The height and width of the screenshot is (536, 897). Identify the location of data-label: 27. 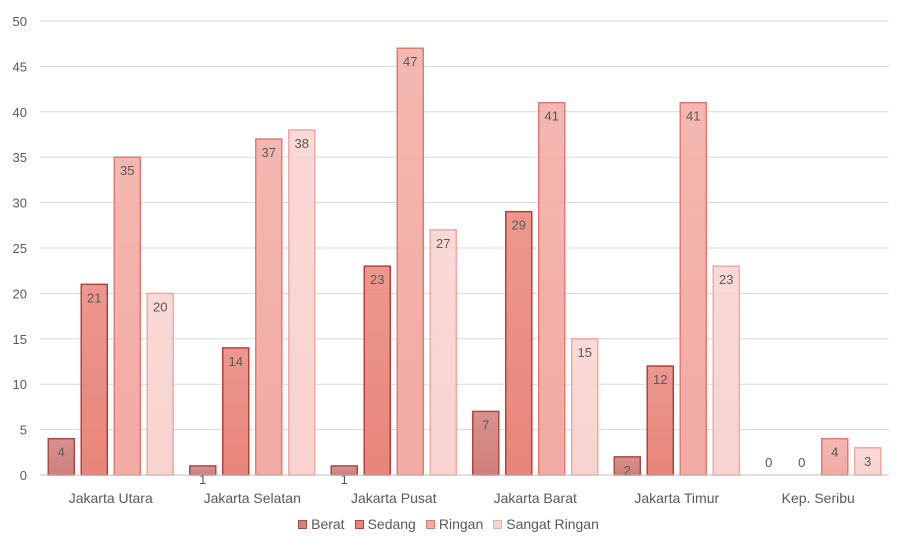
(443, 243).